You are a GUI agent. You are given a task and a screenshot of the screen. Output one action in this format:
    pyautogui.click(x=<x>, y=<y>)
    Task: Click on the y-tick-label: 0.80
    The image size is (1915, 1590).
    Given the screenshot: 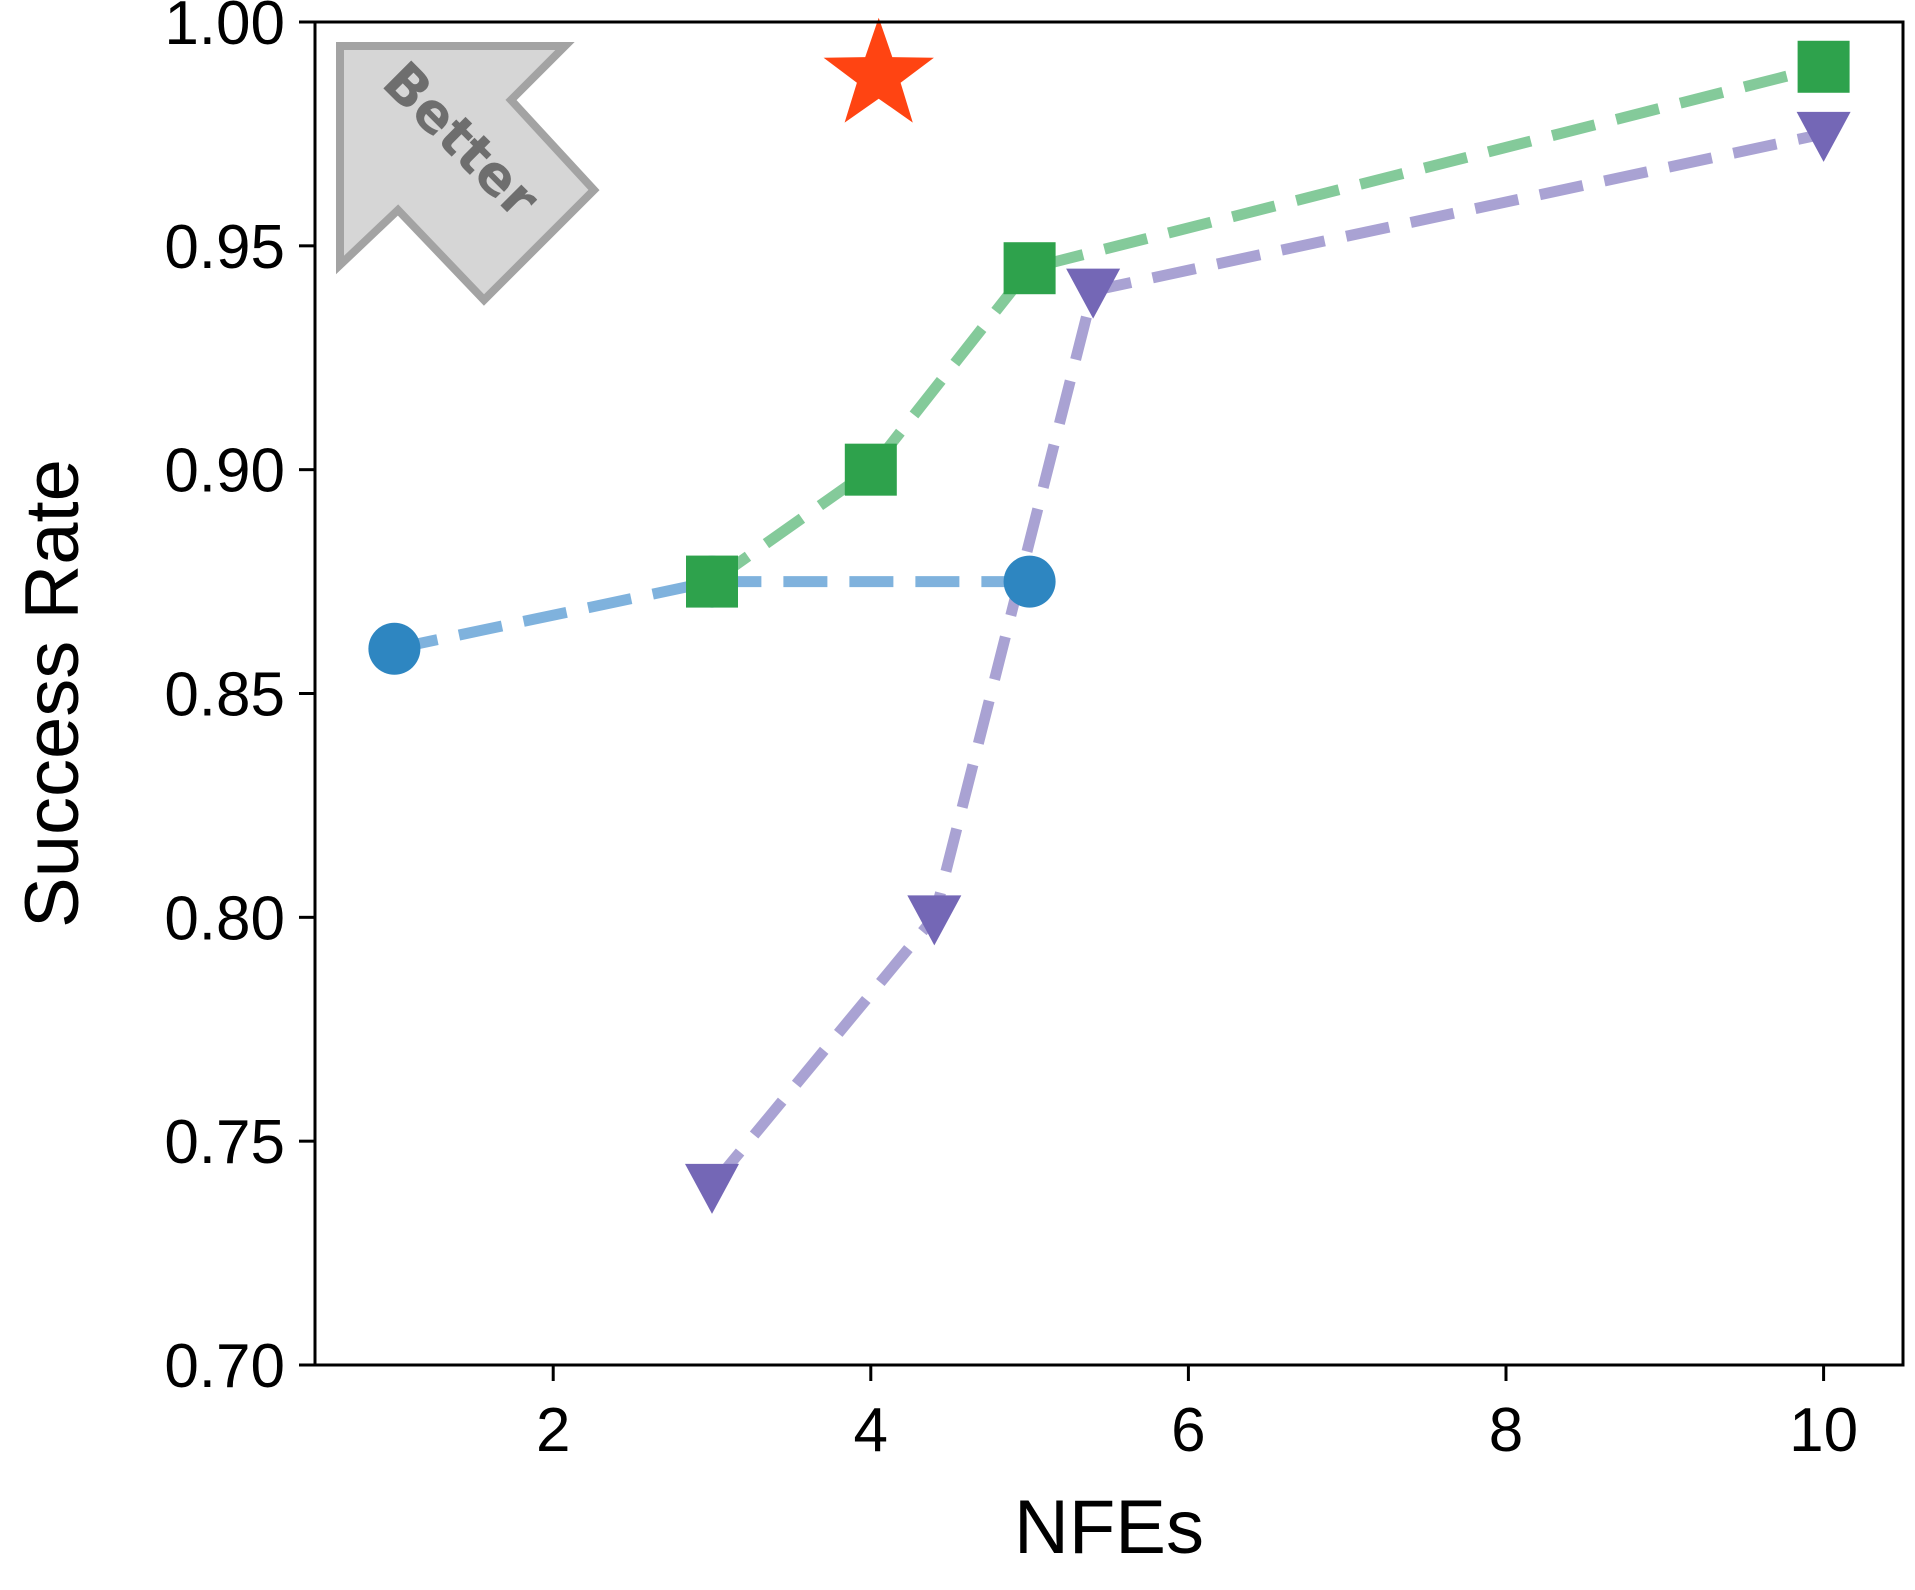 What is the action you would take?
    pyautogui.click(x=224, y=918)
    